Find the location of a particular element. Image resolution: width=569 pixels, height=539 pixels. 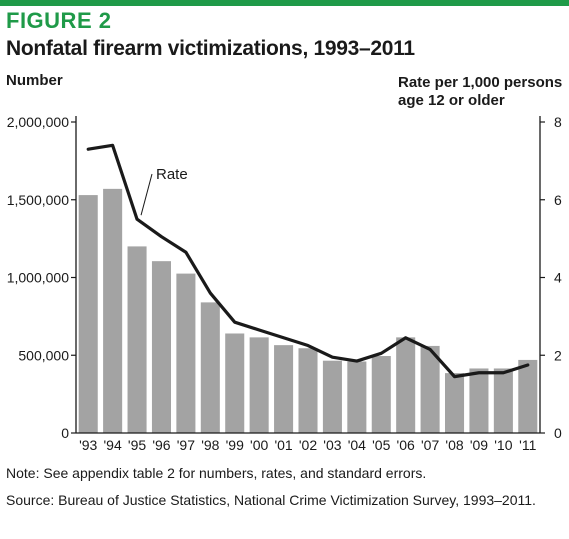

x-tick-label-17: '10 is located at coordinates (503, 445).